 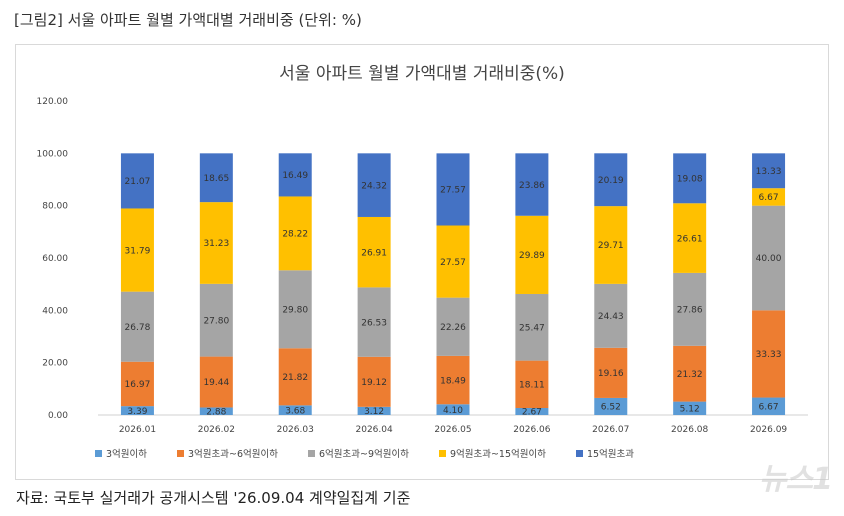 I want to click on x-tick-label: 2026.07, so click(x=610, y=430).